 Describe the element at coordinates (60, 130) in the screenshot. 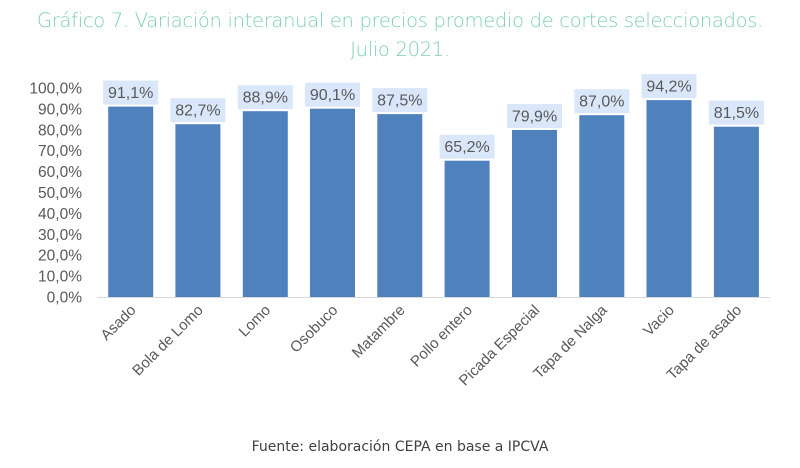

I see `y-tick-label: 80,0%` at that location.